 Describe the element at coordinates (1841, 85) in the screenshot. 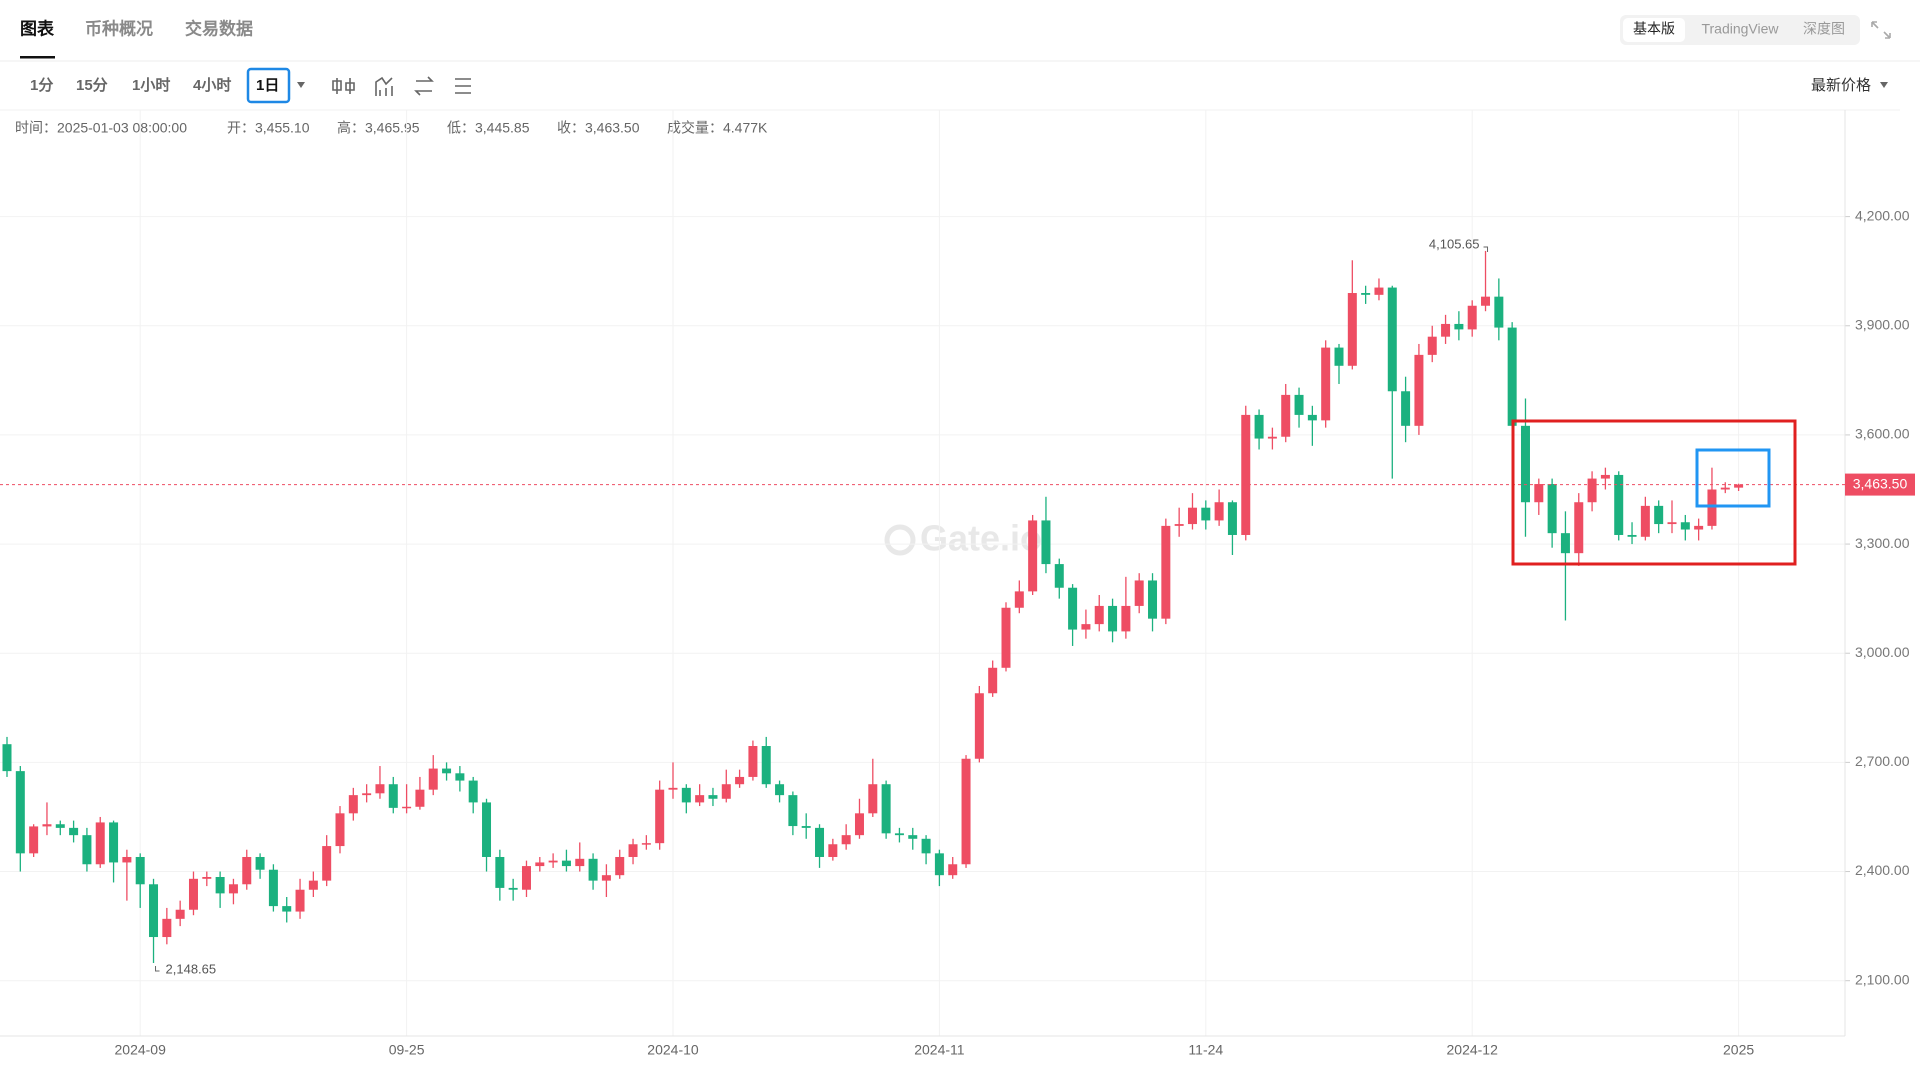

I see `price-mode: 最新价格` at that location.